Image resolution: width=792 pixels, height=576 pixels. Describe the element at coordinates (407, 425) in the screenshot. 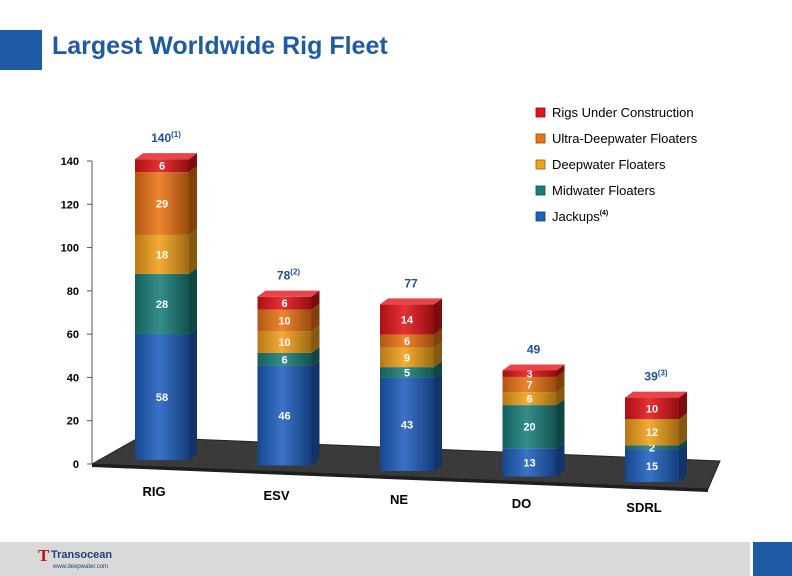

I see `bar-value-label: 43` at that location.